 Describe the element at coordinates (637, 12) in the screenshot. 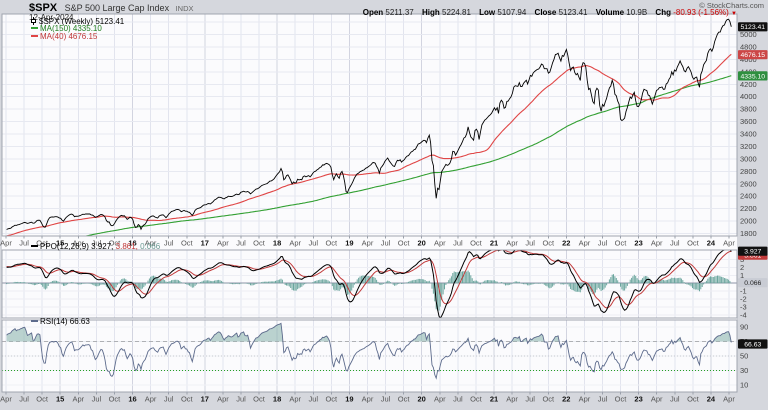

I see `volume-value: 10.9B` at that location.